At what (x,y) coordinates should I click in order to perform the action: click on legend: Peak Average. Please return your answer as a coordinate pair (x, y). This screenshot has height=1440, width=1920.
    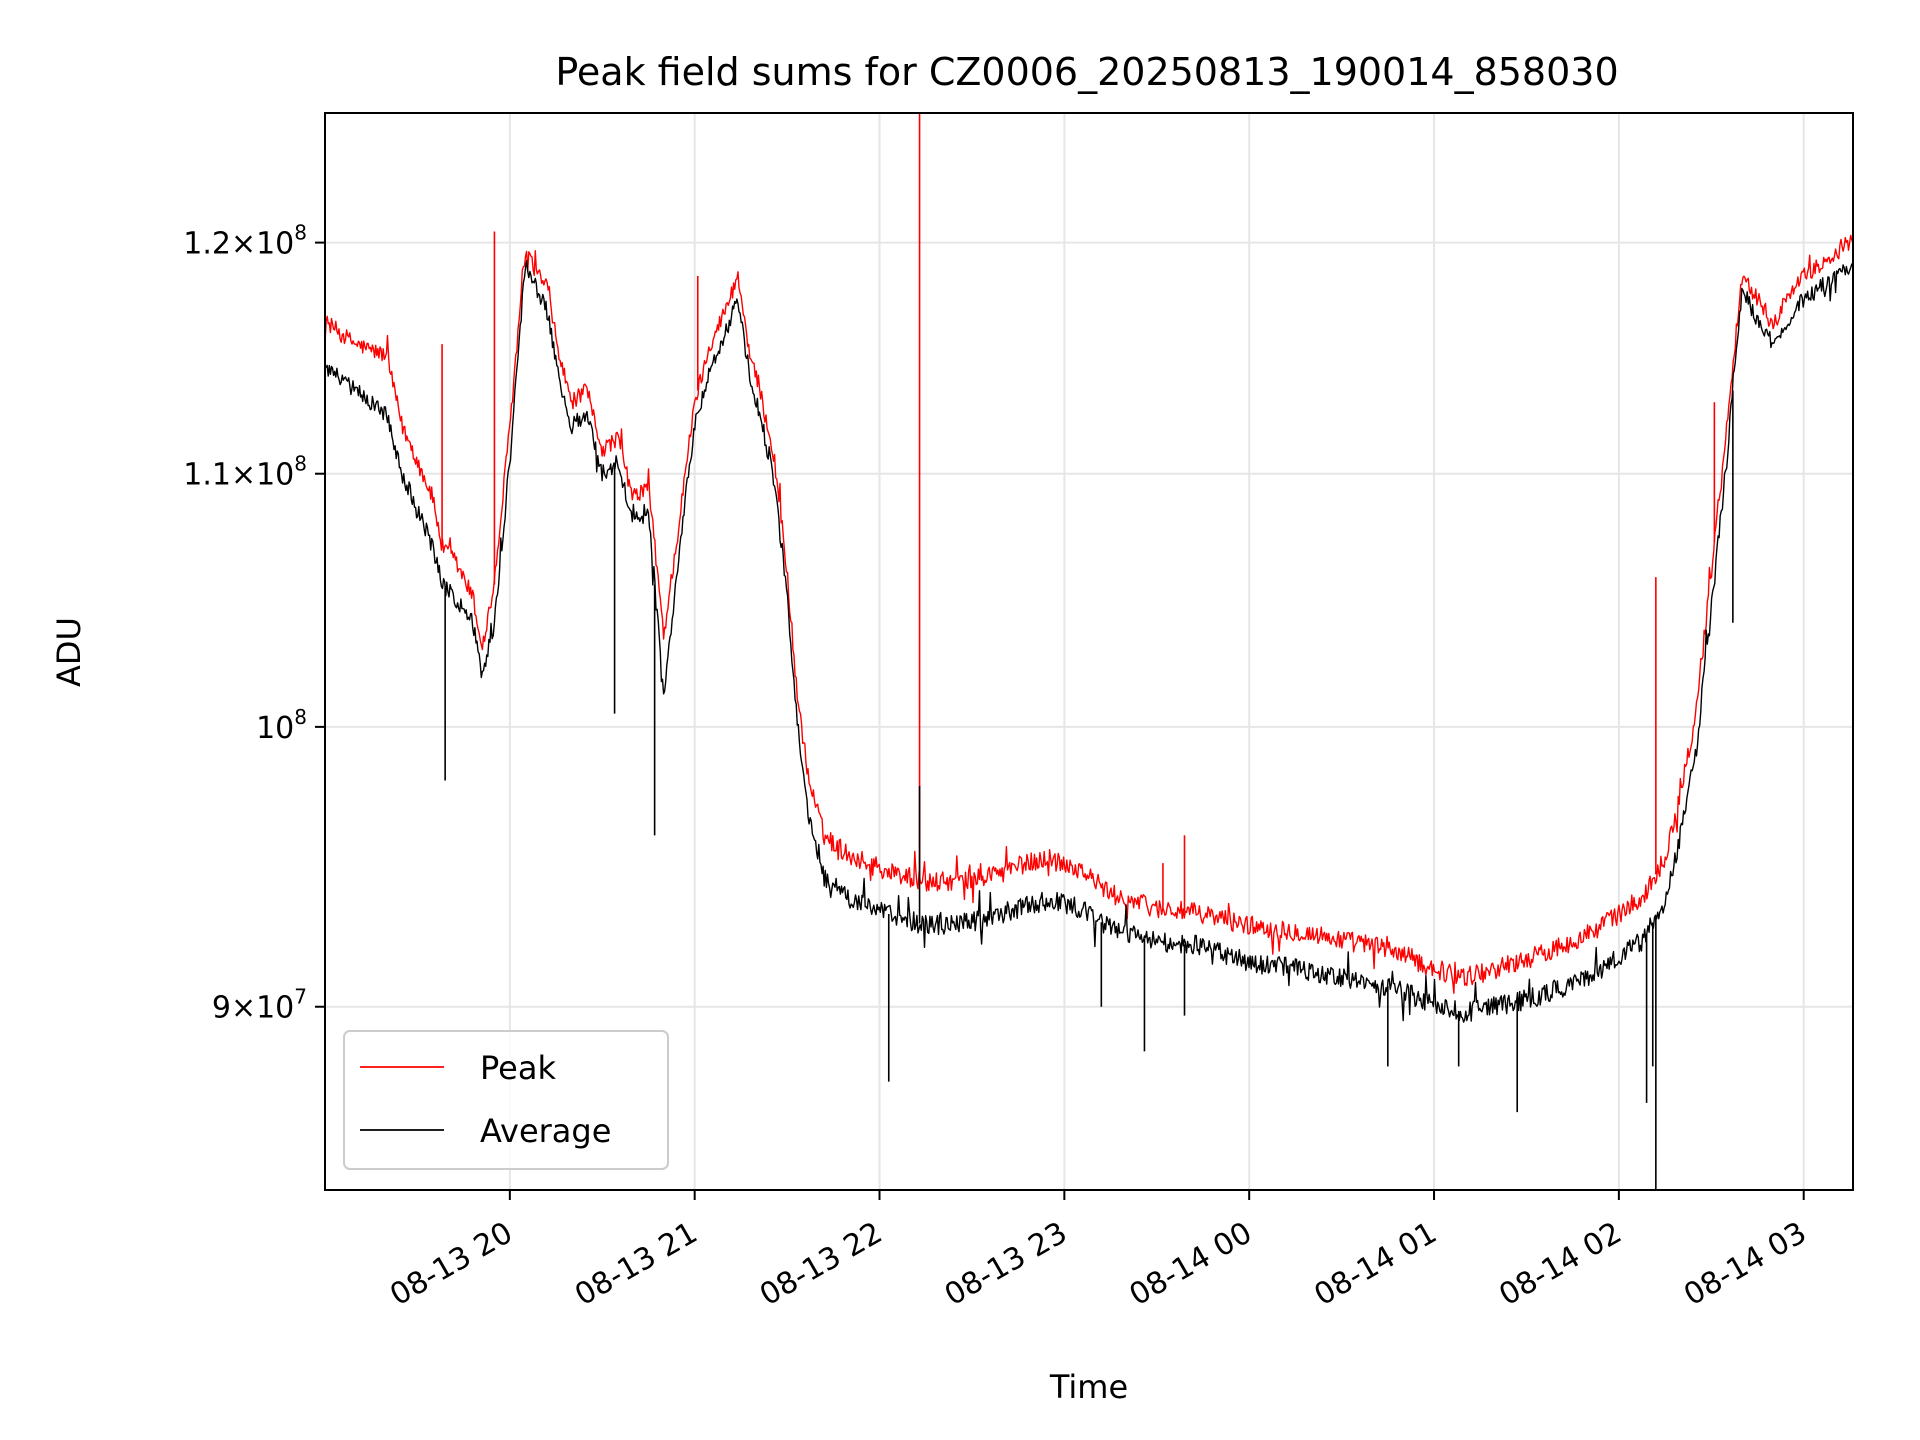
    Looking at the image, I should click on (506, 1100).